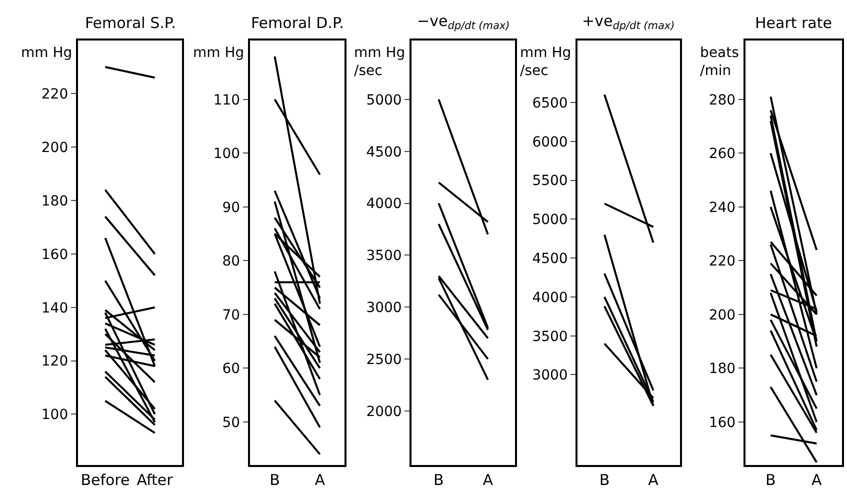 This screenshot has width=847, height=491. I want to click on chart-title: +ve$_{dp/dt (max)}$, so click(628, 22).